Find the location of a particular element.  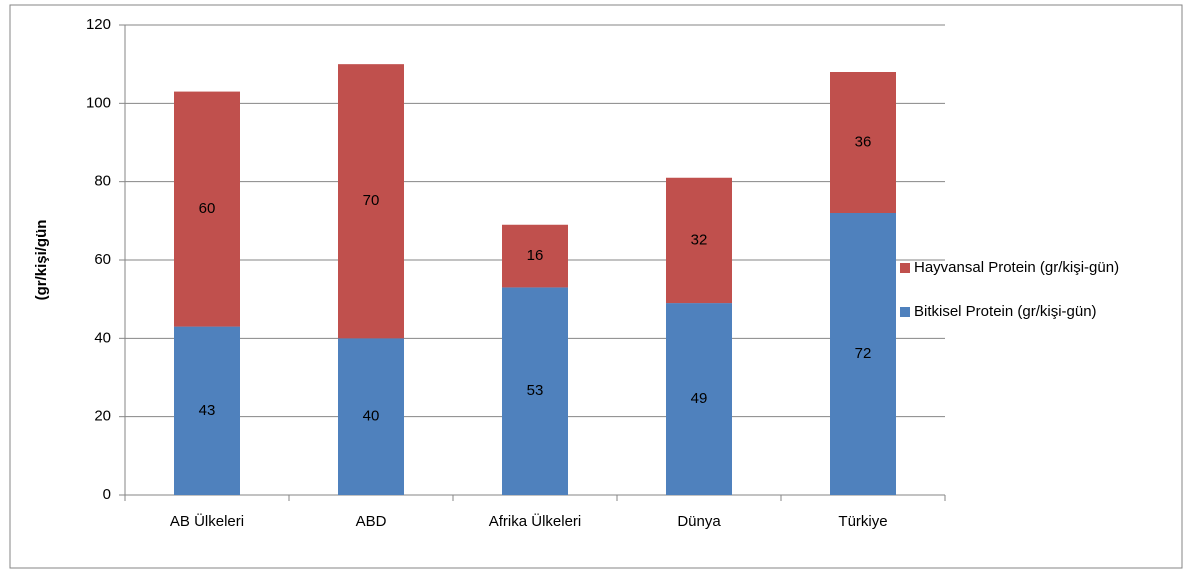

data-label: 40 is located at coordinates (371, 416).